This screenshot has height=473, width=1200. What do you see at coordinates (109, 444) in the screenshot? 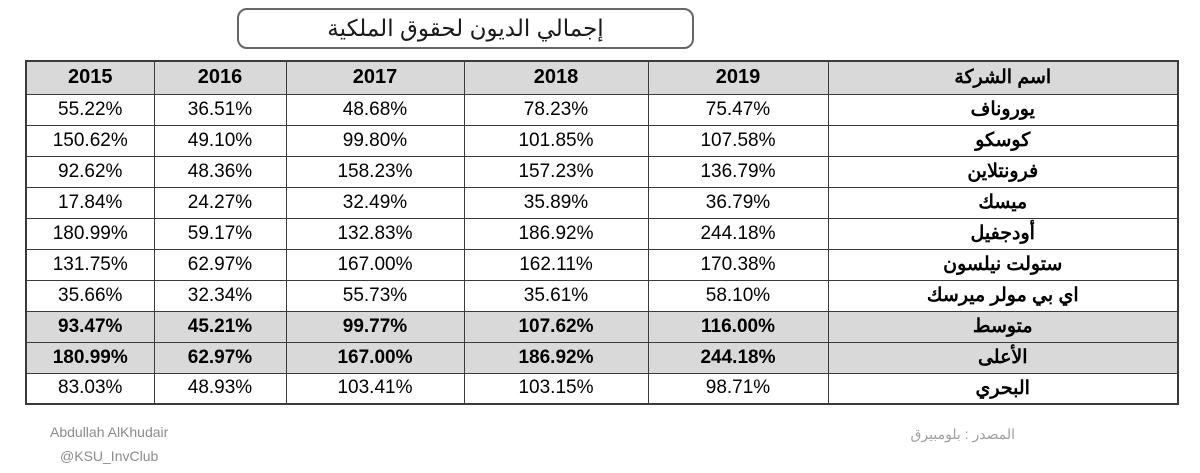
I see `author-credit: Abdullah AlKhudair @KSU_InvClub` at bounding box center [109, 444].